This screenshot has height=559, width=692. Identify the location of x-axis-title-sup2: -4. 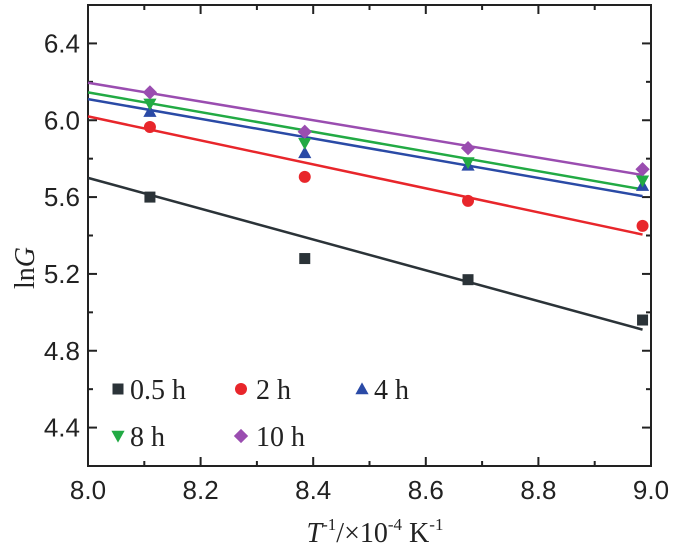
(395, 524).